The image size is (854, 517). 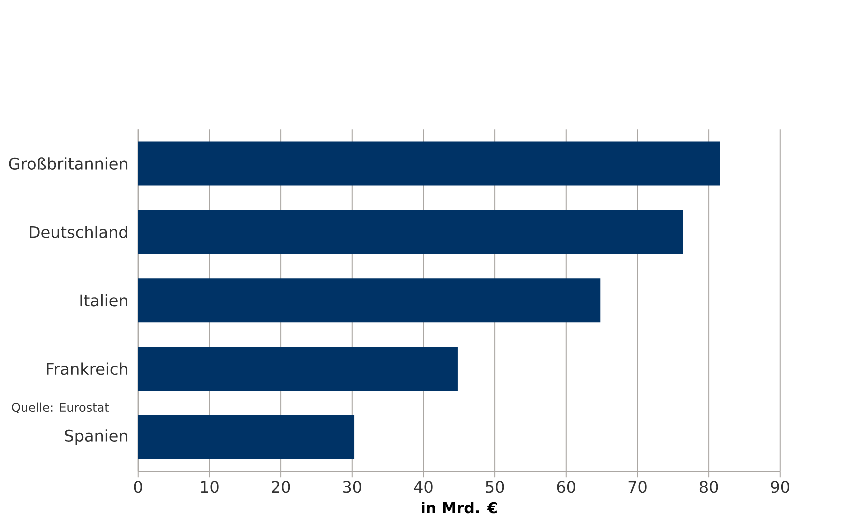 I want to click on y-tick-label: Italien, so click(x=104, y=300).